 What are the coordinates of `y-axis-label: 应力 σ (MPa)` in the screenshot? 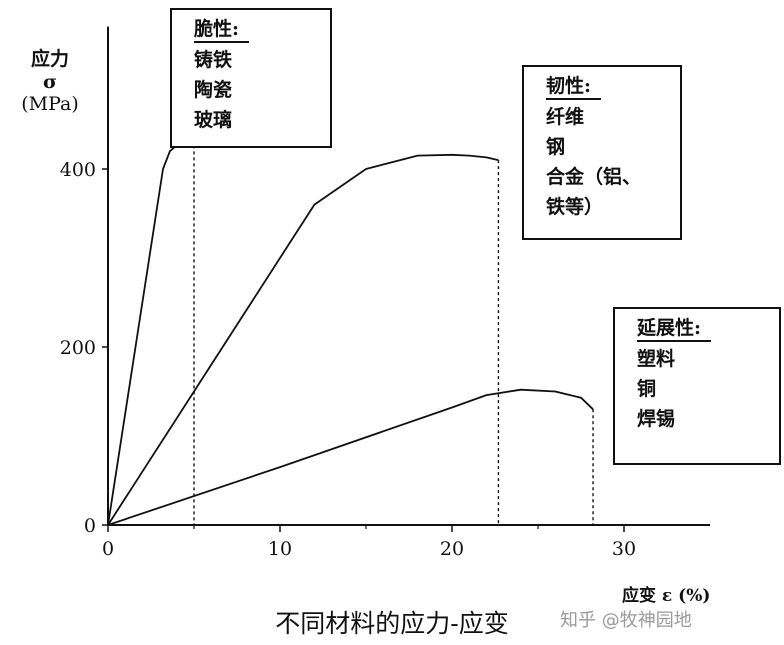 It's located at (50, 79).